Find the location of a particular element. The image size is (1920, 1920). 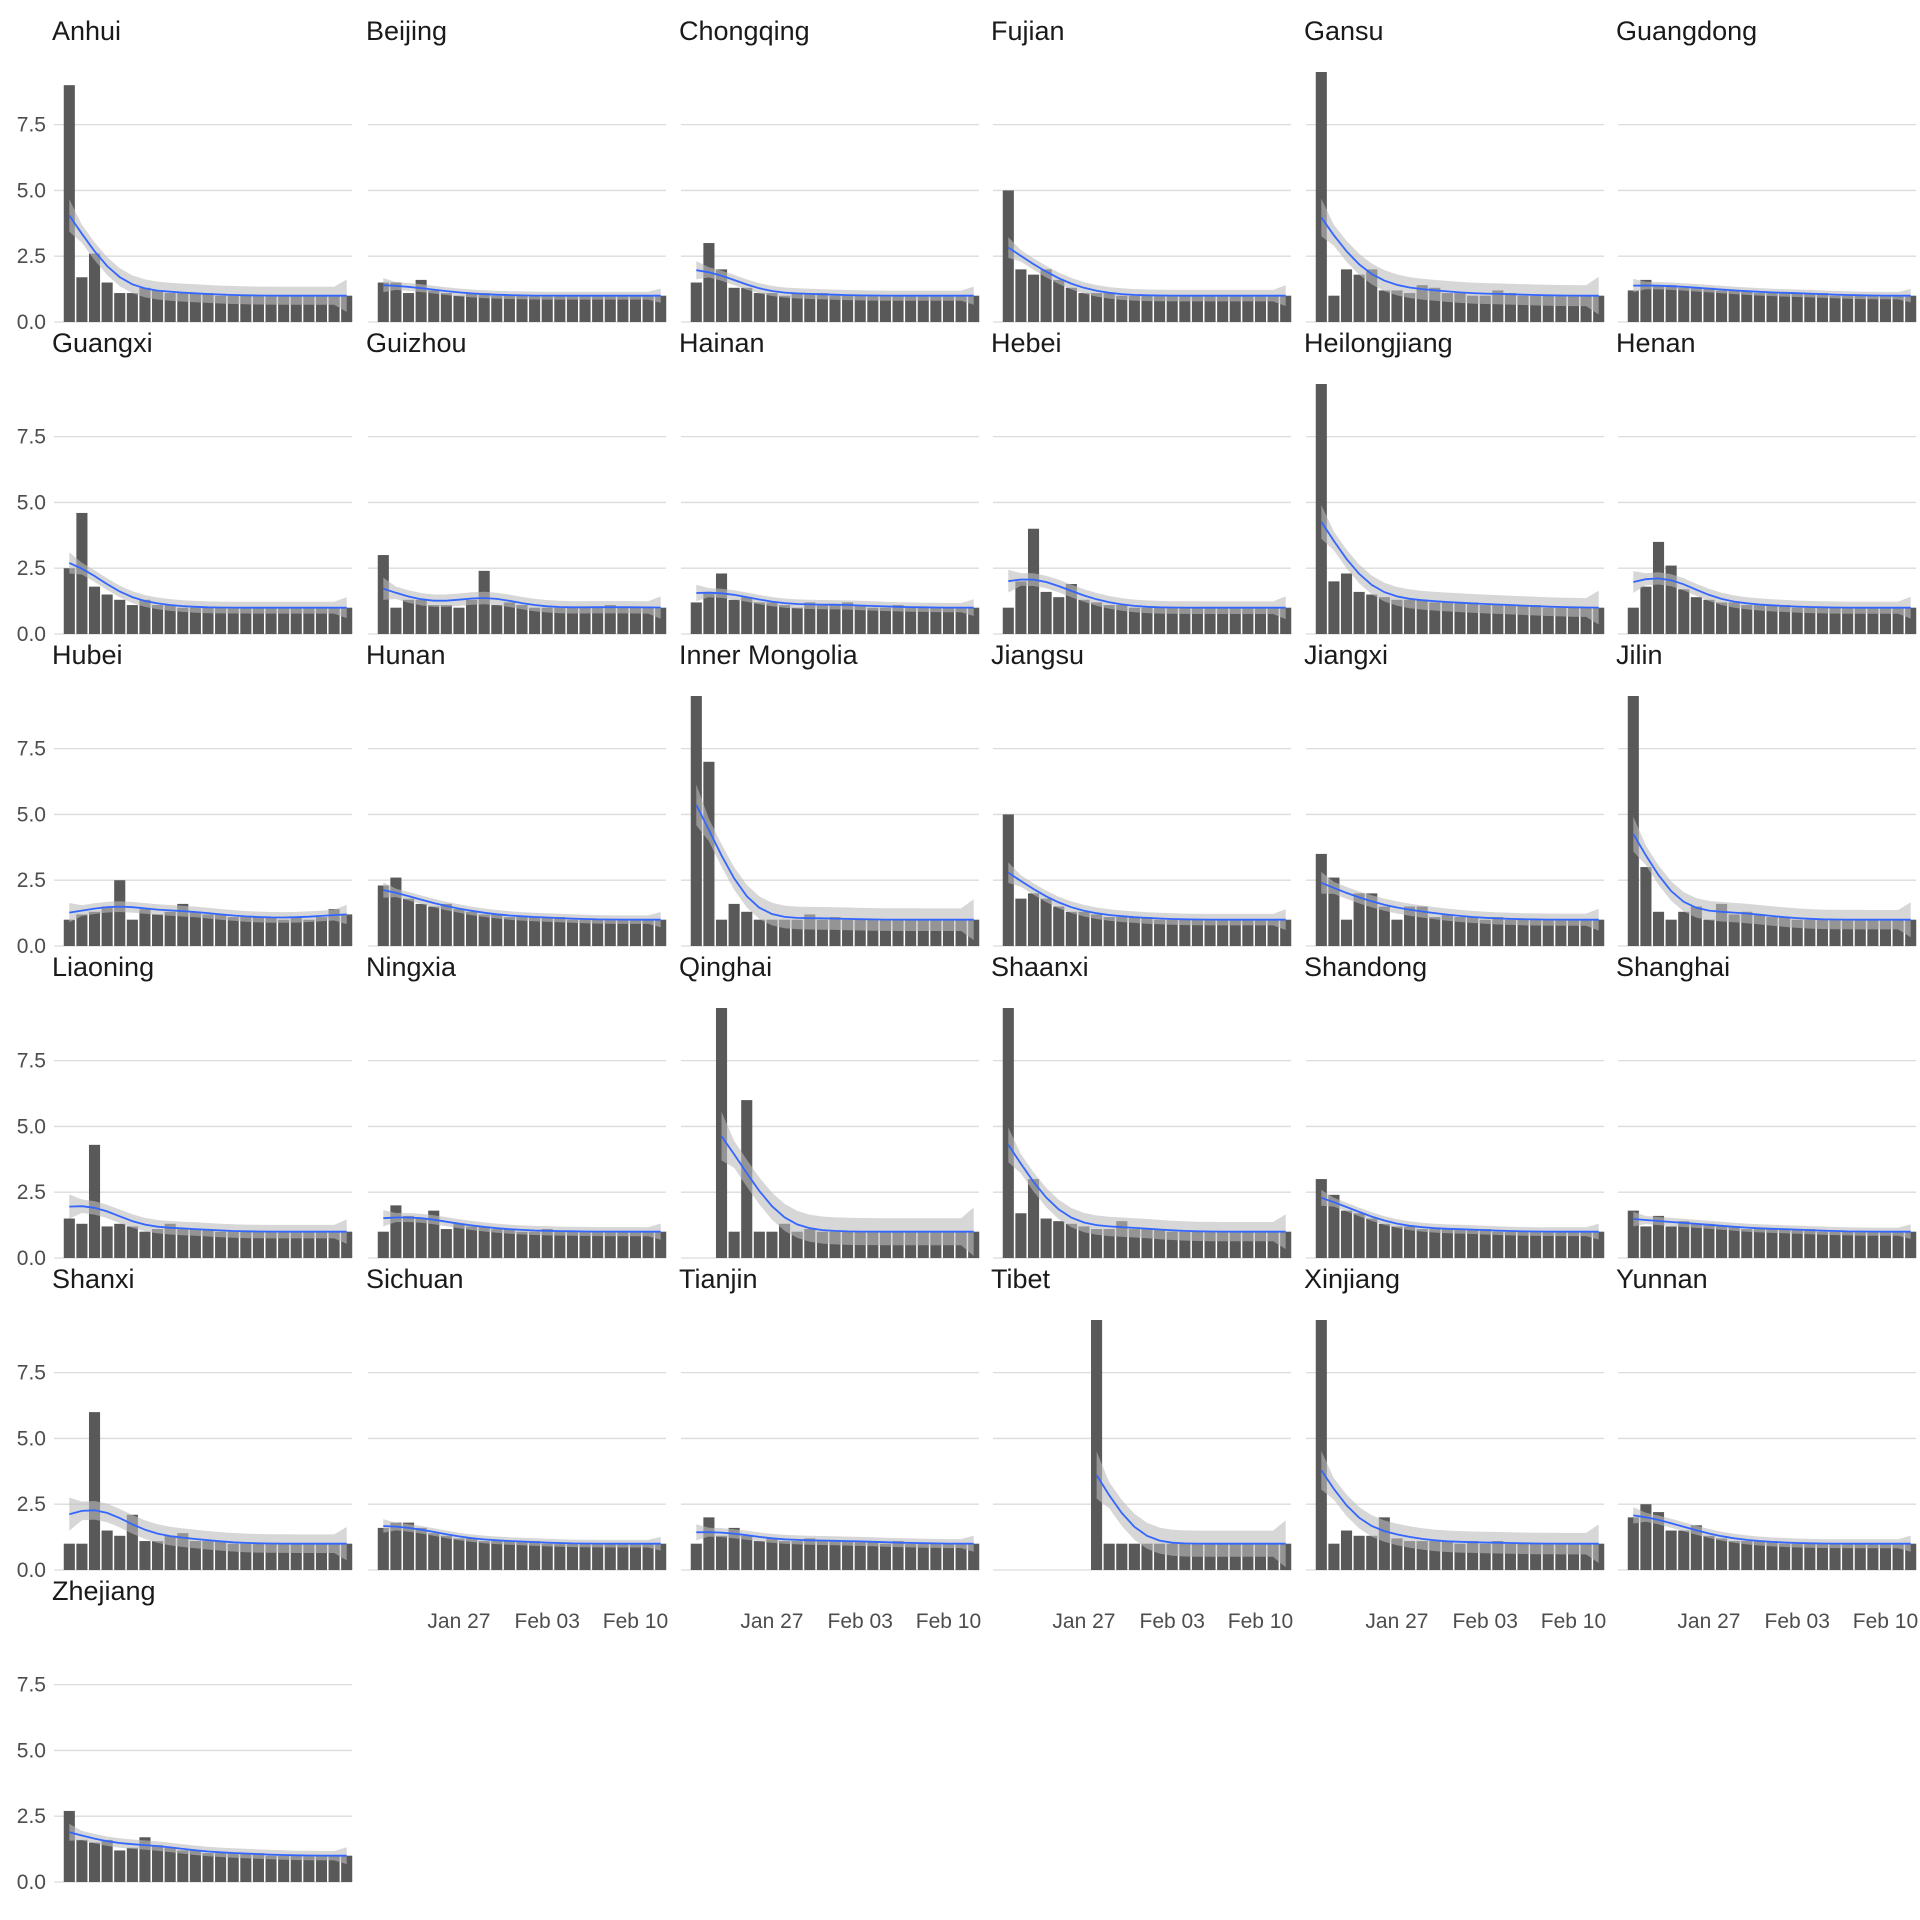

panel-title: Hunan is located at coordinates (406, 655).